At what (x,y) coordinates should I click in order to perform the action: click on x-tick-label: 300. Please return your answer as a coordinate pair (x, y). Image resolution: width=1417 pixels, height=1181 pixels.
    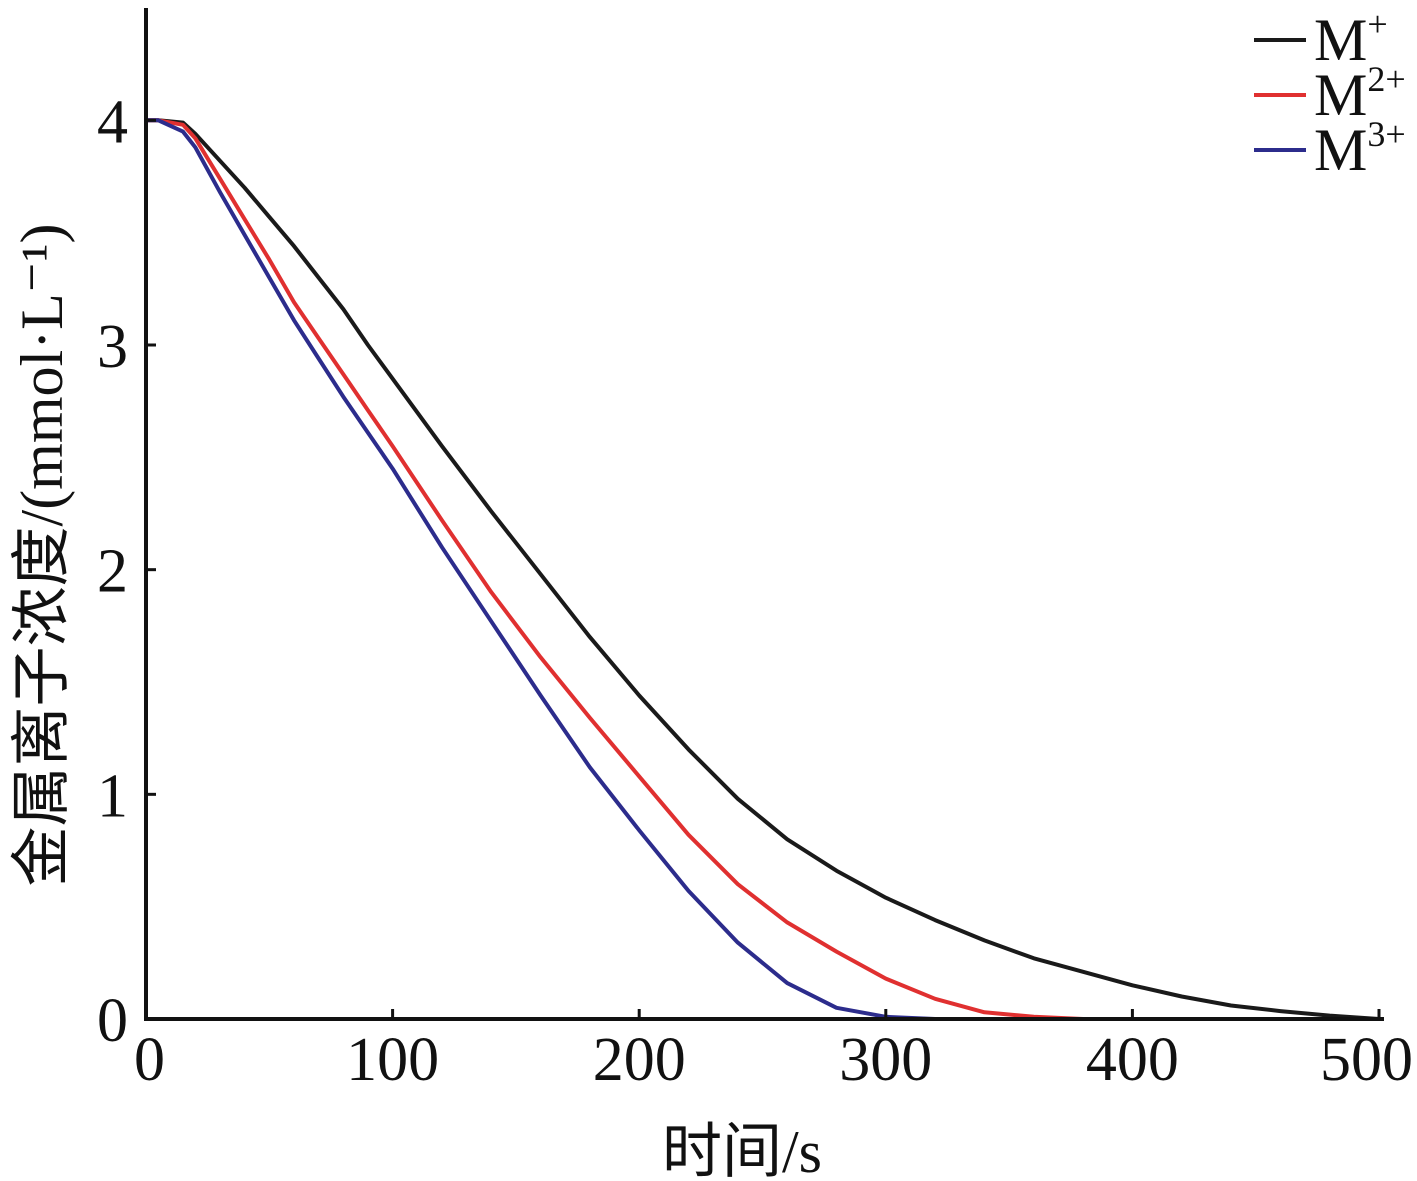
    Looking at the image, I should click on (885, 1060).